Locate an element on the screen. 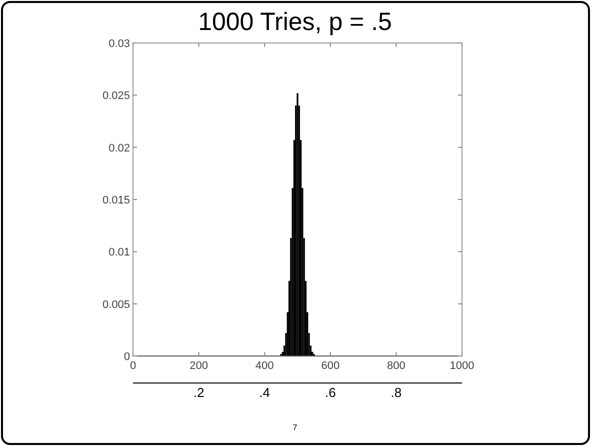 Image resolution: width=591 pixels, height=446 pixels. y-tick-label: 0.015 is located at coordinates (116, 200).